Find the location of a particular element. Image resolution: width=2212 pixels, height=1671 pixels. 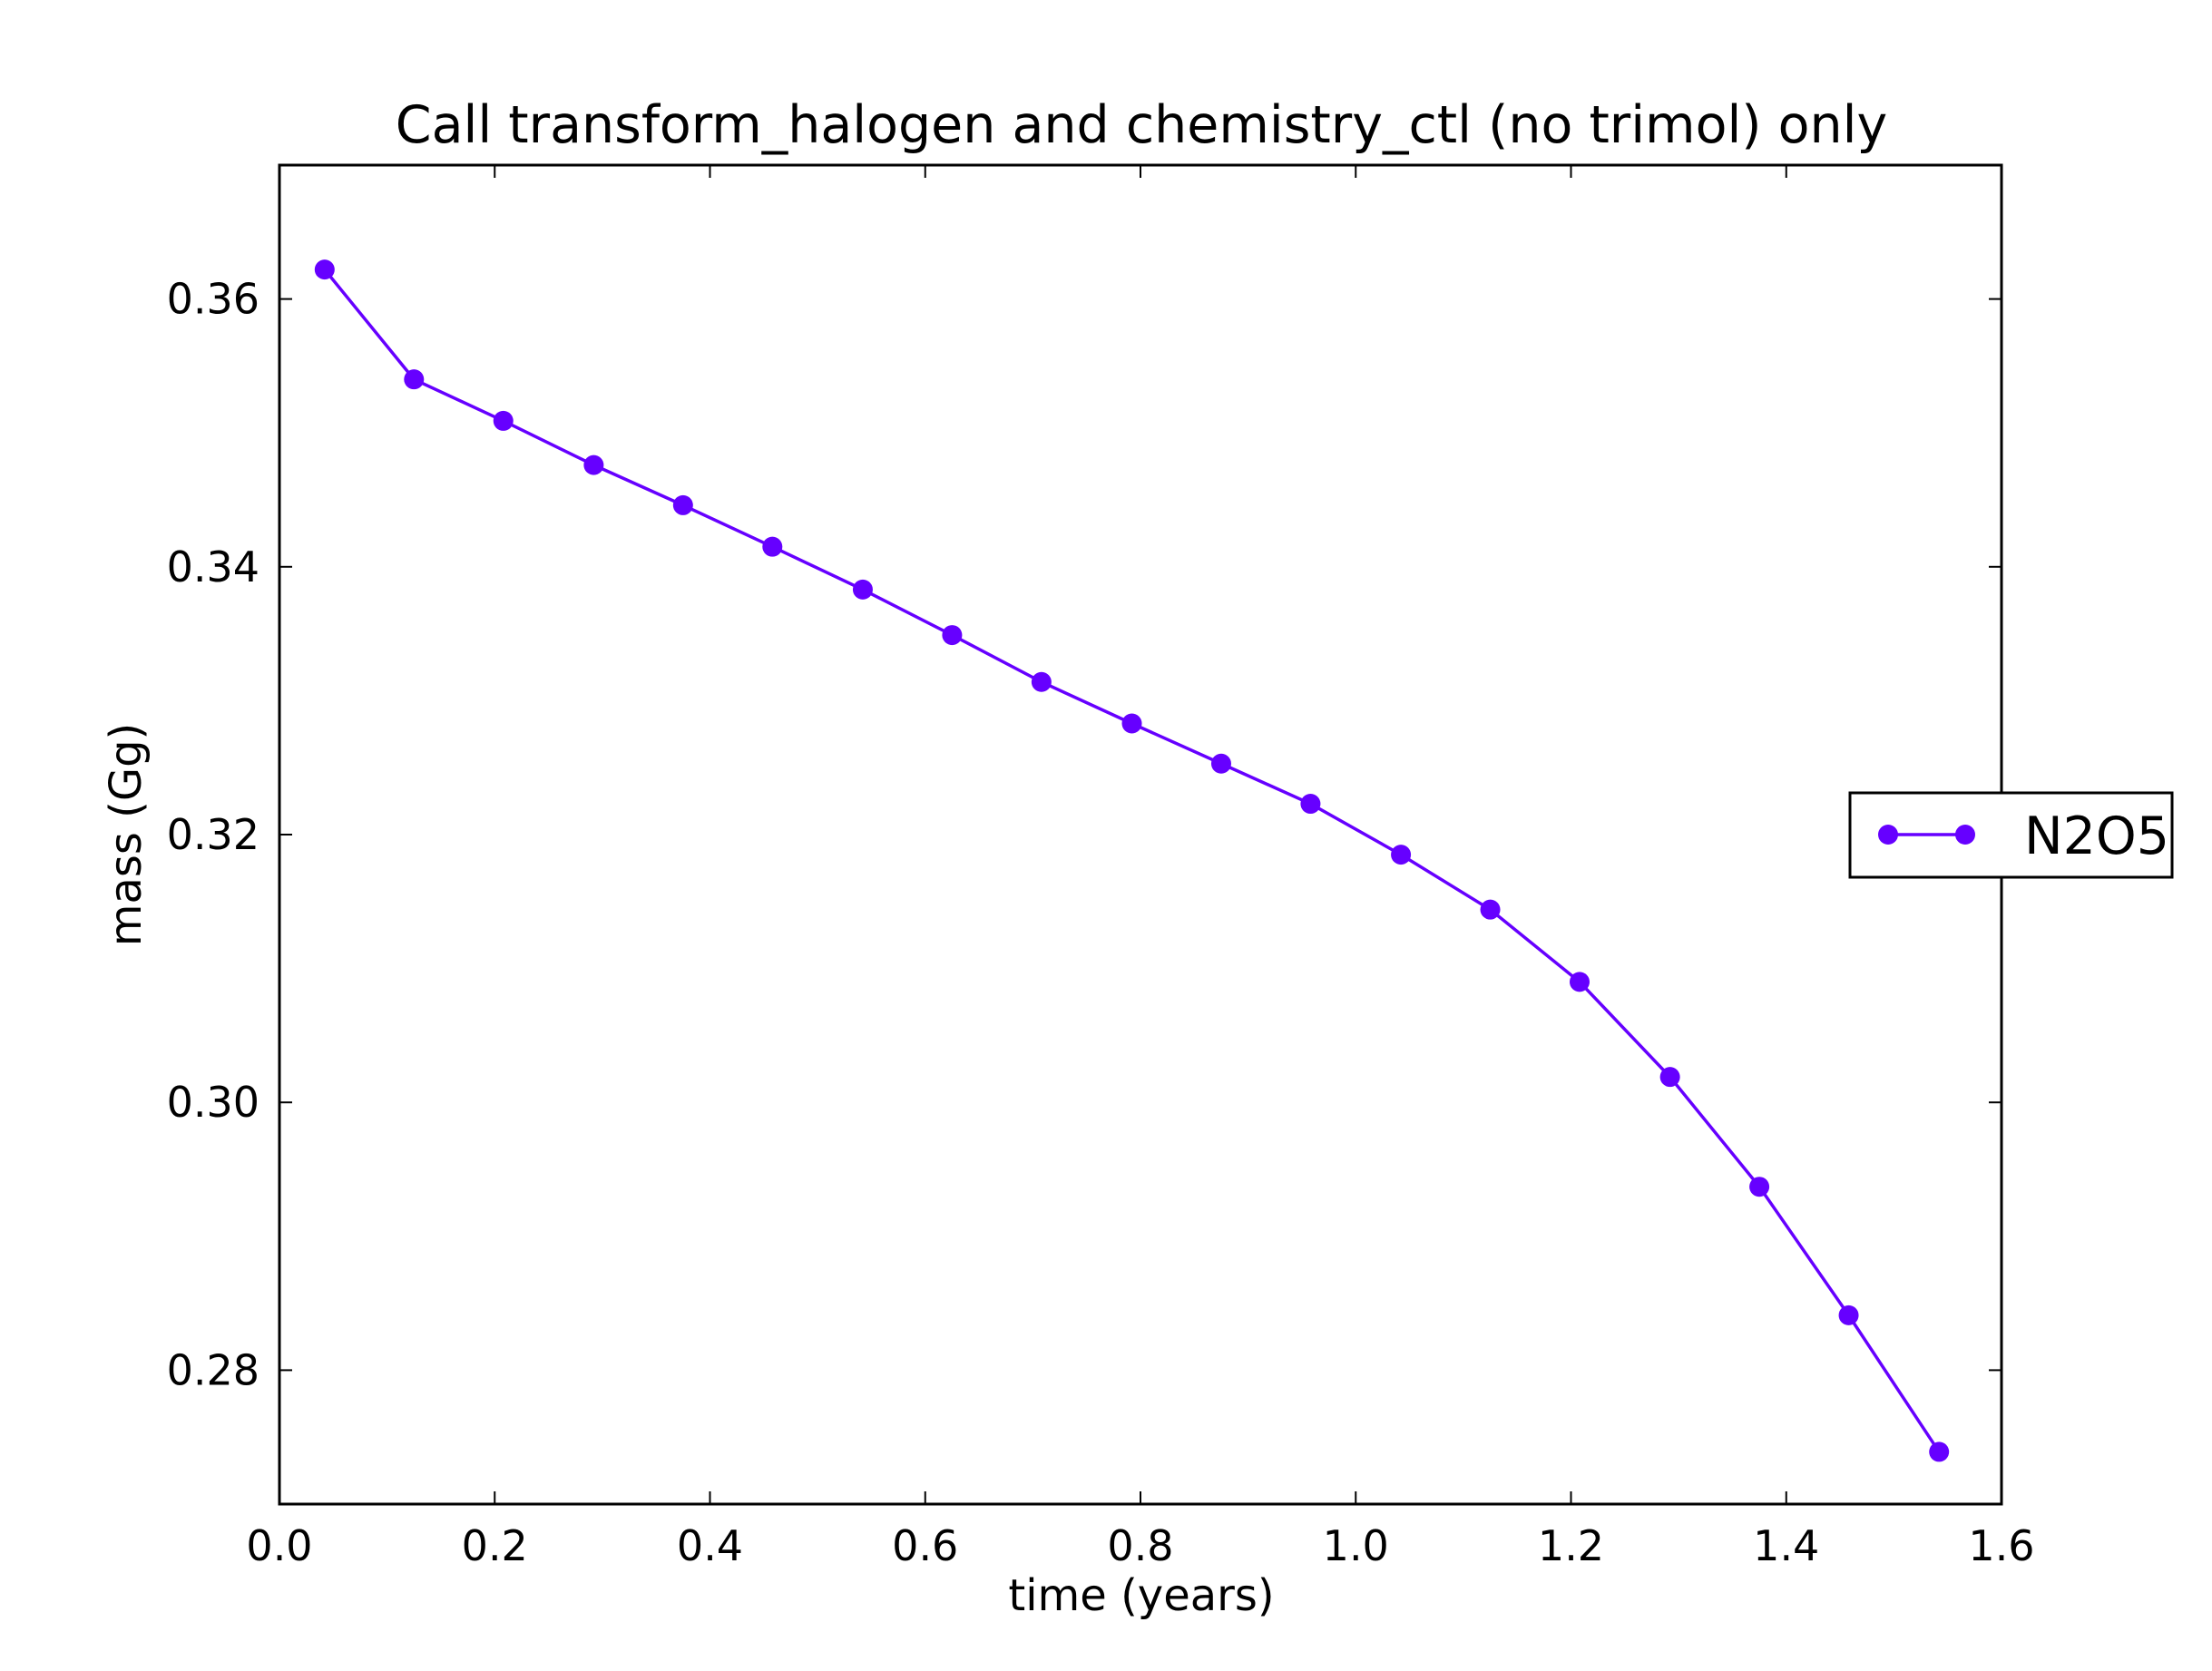

y-tick-label: 0.34 is located at coordinates (213, 566).